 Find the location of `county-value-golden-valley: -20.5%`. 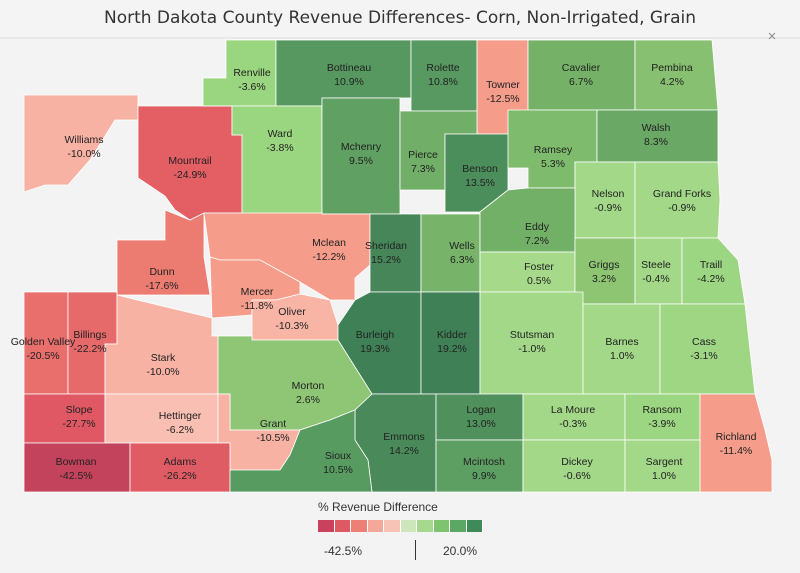

county-value-golden-valley: -20.5% is located at coordinates (42, 356).